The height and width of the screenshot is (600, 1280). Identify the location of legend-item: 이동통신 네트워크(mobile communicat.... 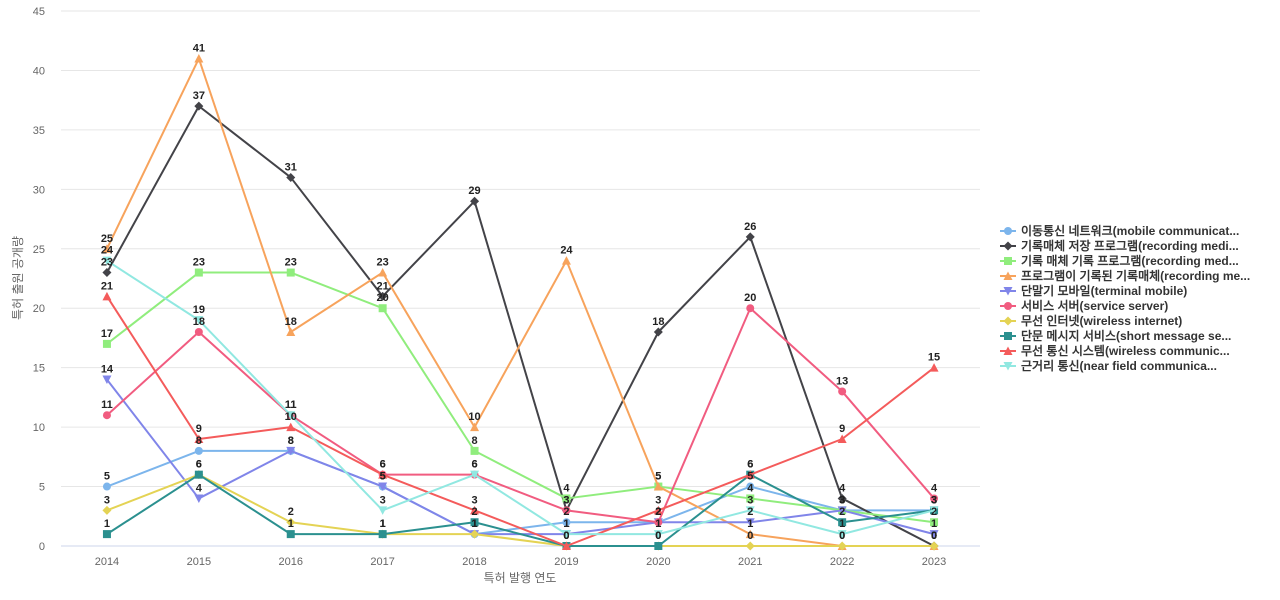
(1119, 230).